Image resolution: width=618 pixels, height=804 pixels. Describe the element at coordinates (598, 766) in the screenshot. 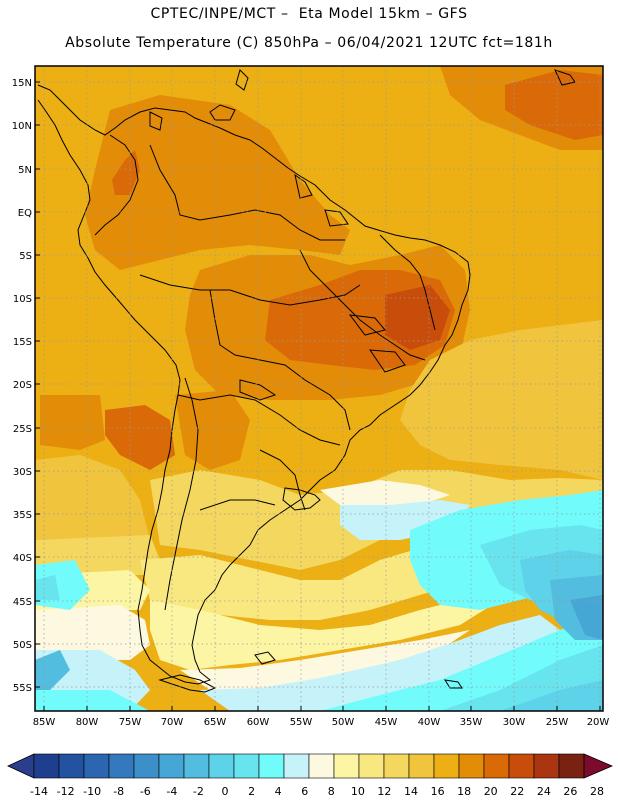

I see `colorbar-over-arrow` at that location.